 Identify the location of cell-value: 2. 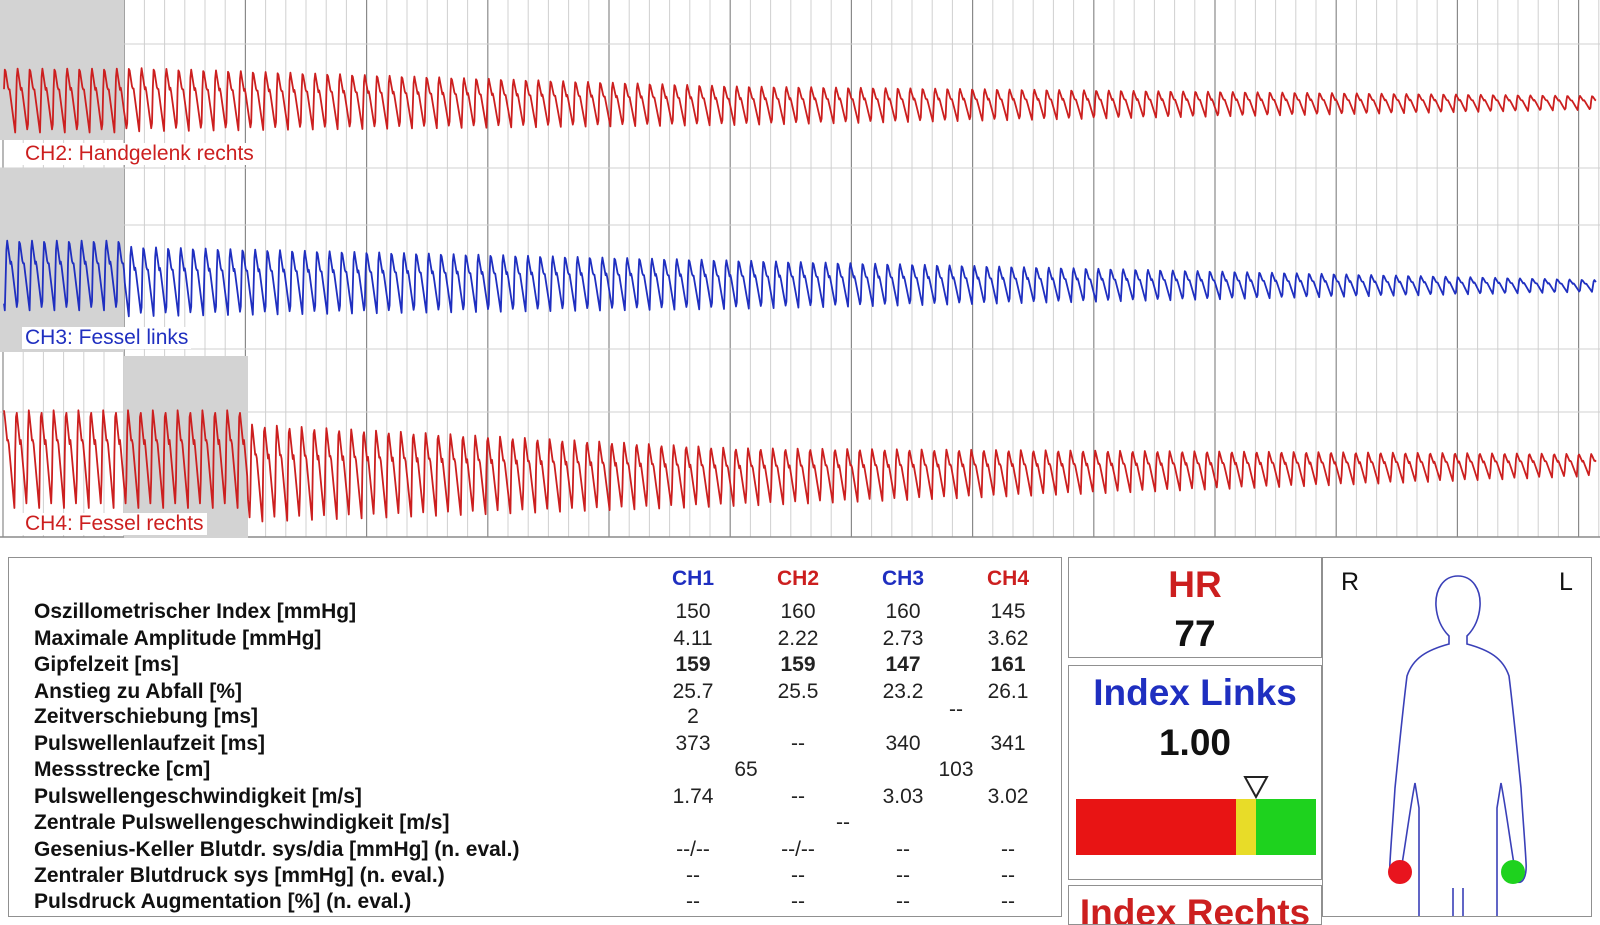
(693, 716).